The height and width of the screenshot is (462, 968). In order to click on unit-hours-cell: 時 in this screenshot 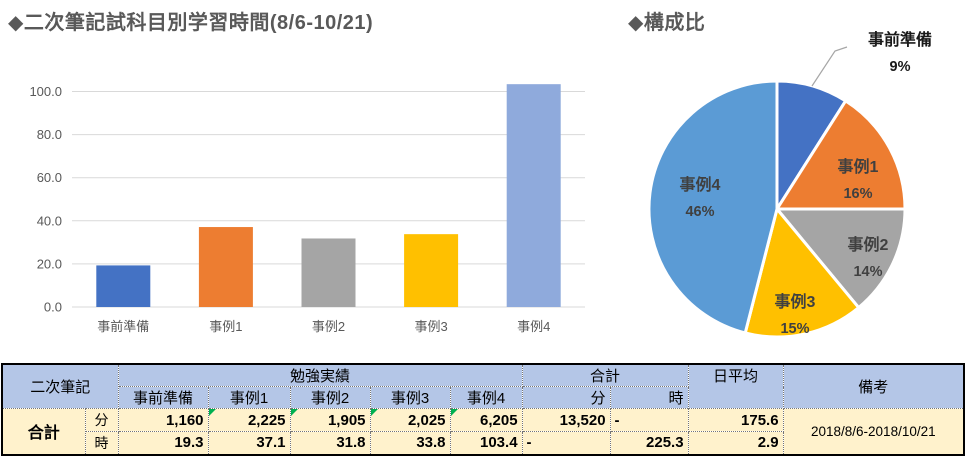, I will do `click(101, 443)`.